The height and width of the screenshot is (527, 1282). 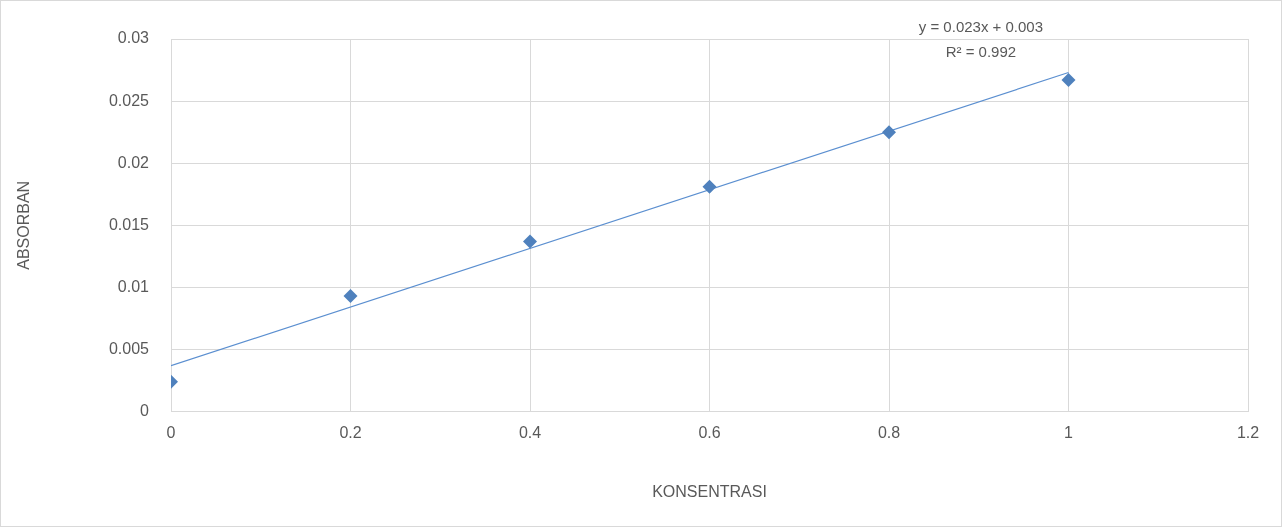 I want to click on y-tick-label: 0.01, so click(x=133, y=286).